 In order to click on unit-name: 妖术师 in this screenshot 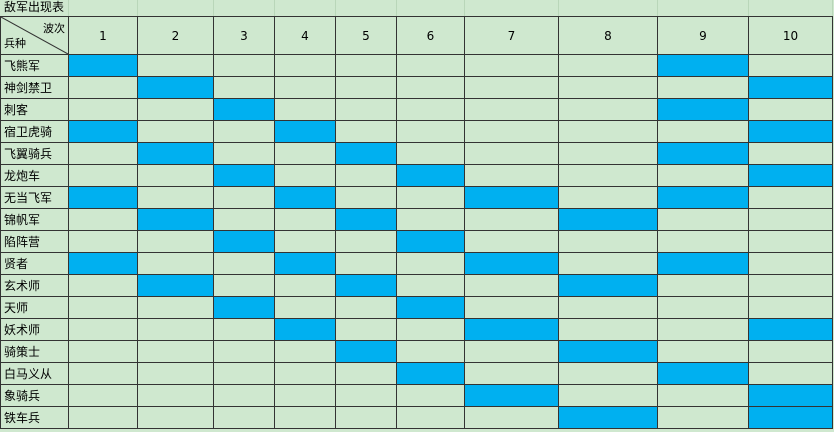, I will do `click(34, 329)`.